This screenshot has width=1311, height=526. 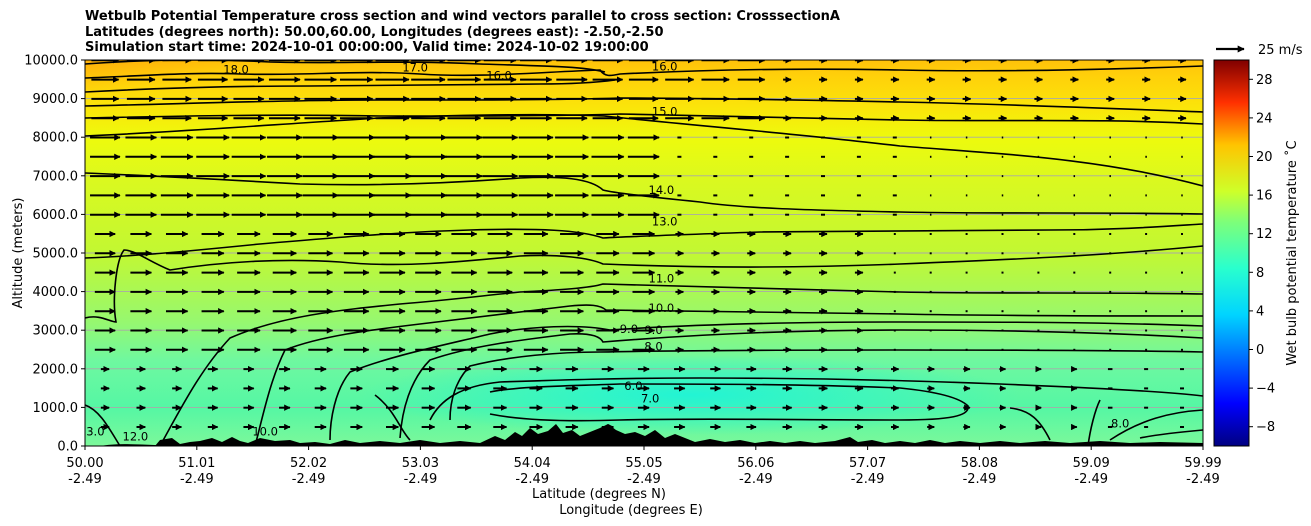 I want to click on colorbar-tick-label: −8, so click(x=1265, y=427).